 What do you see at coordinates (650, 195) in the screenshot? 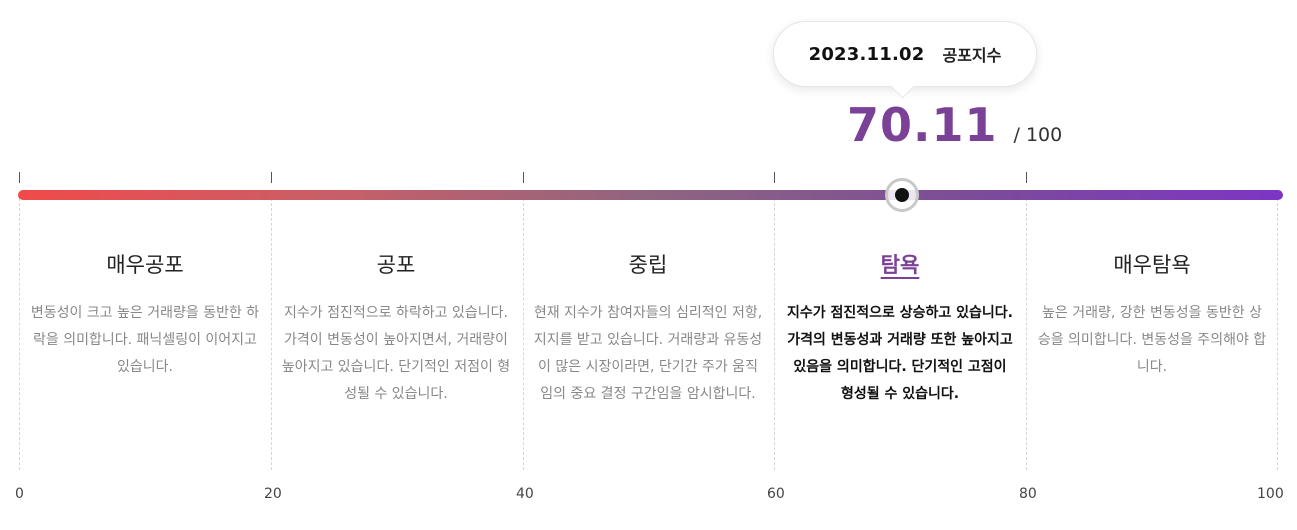
I see `gauge-bar` at bounding box center [650, 195].